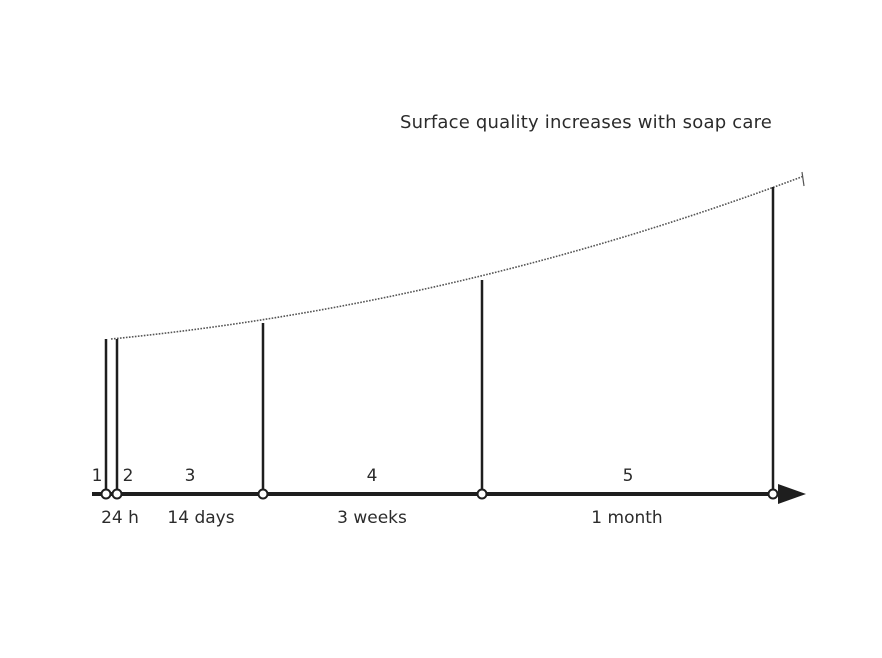 The image size is (882, 658). I want to click on curve-end-tick, so click(803, 179).